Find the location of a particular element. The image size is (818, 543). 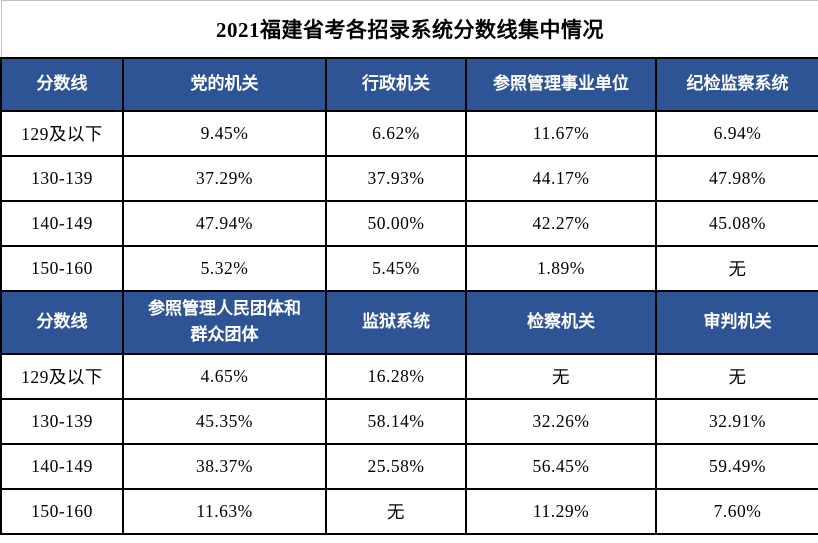

data-cell: 44.17% is located at coordinates (561, 178).